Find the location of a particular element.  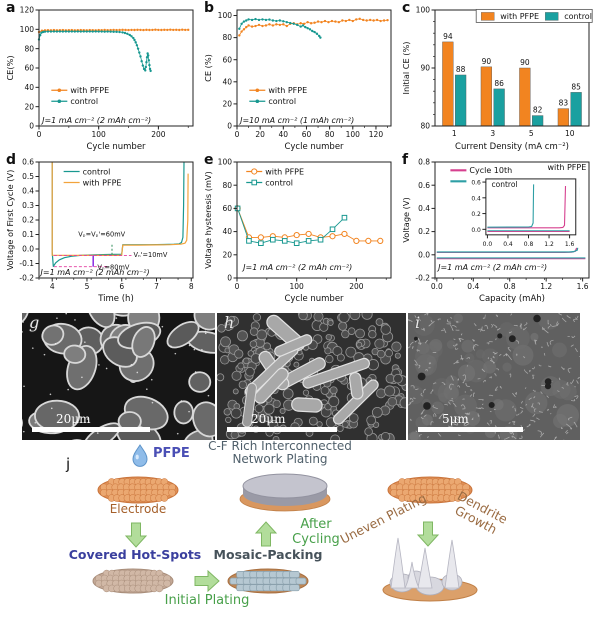

sem-i-texture: 5μm is located at coordinates (494, 376).